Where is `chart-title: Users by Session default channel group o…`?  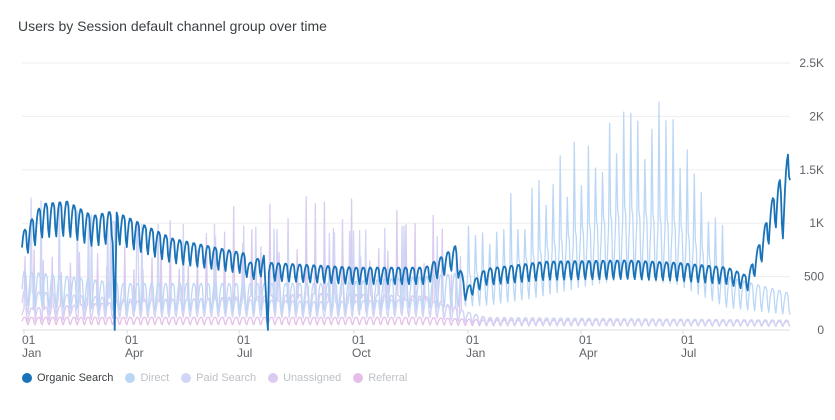 chart-title: Users by Session default channel group o… is located at coordinates (172, 26).